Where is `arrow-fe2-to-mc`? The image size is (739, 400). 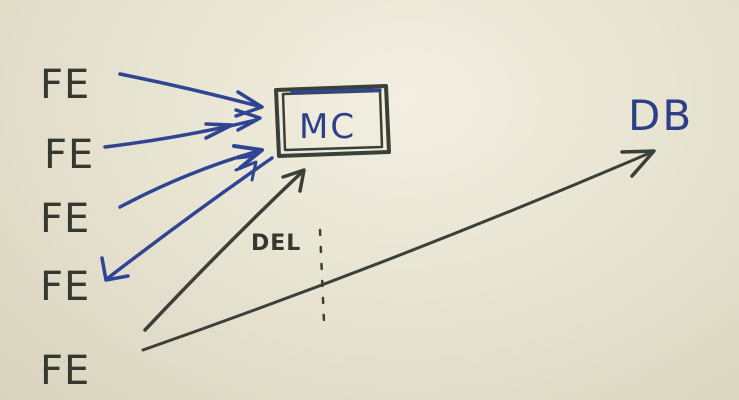 arrow-fe2-to-mc is located at coordinates (182, 128).